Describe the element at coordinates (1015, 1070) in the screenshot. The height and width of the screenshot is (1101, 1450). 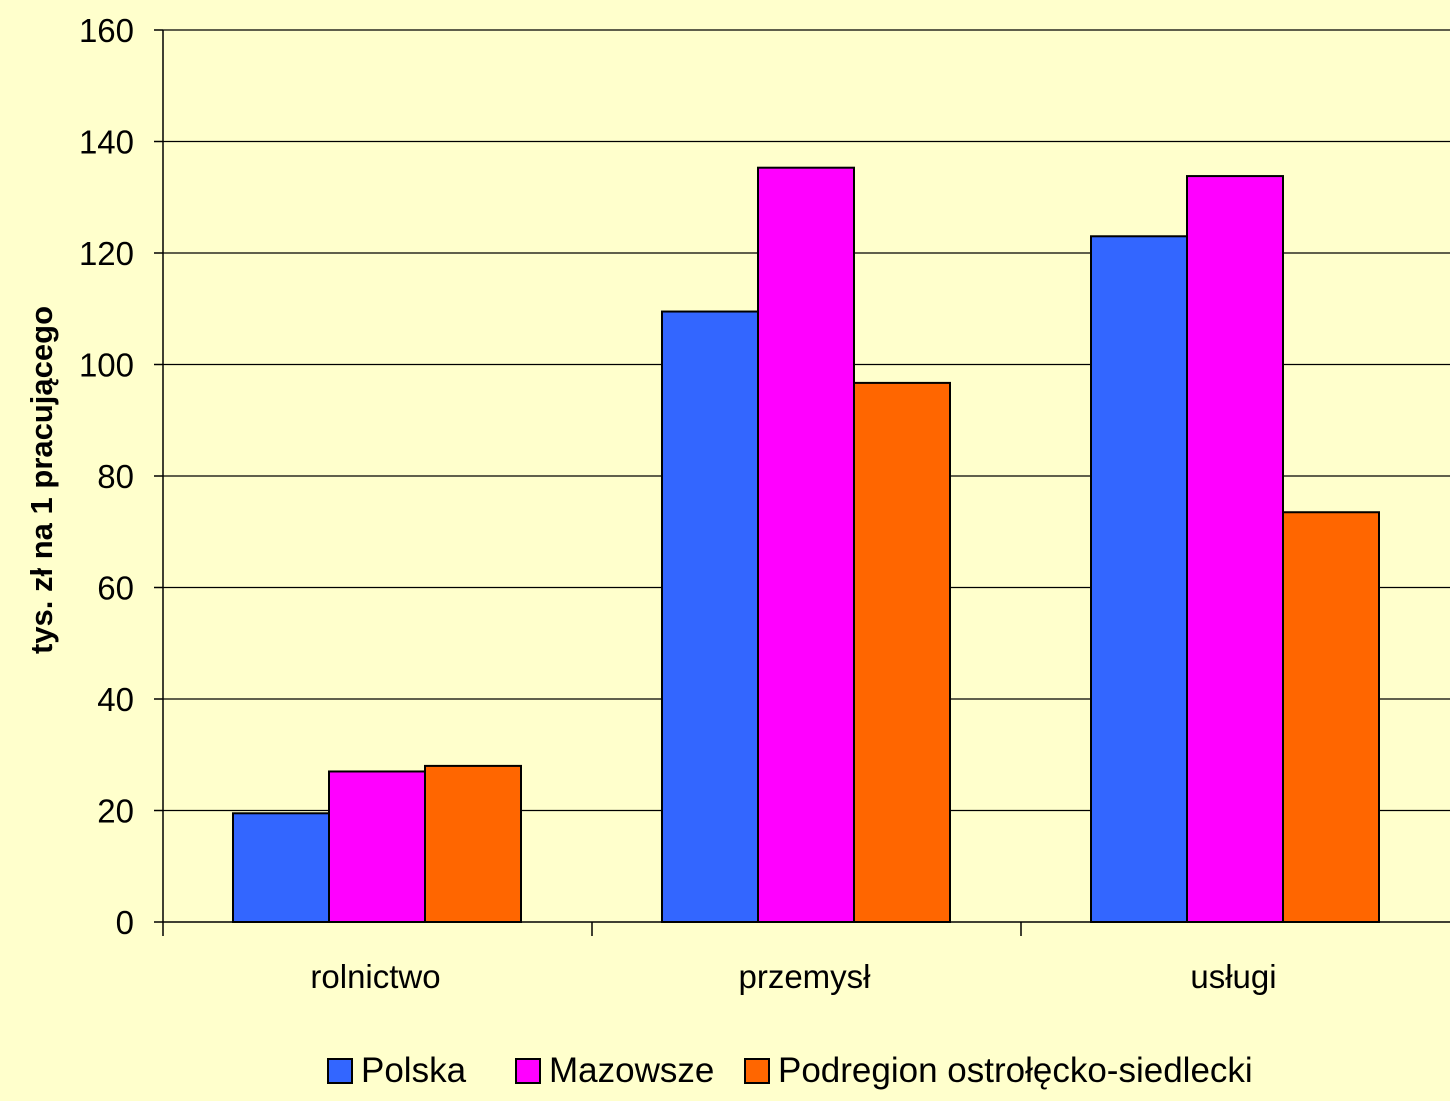
I see `legend-label: Podregion ostrołęcko-siedlecki` at that location.